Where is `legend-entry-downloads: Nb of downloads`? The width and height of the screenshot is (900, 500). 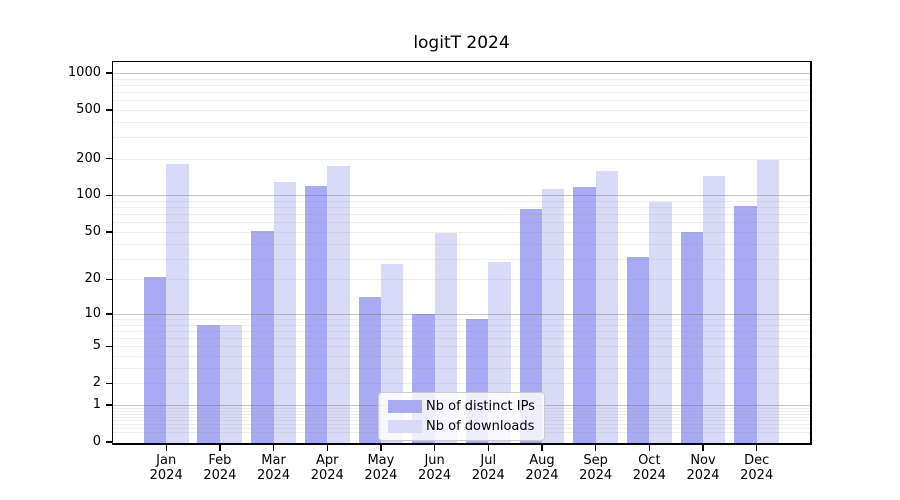 legend-entry-downloads: Nb of downloads is located at coordinates (461, 426).